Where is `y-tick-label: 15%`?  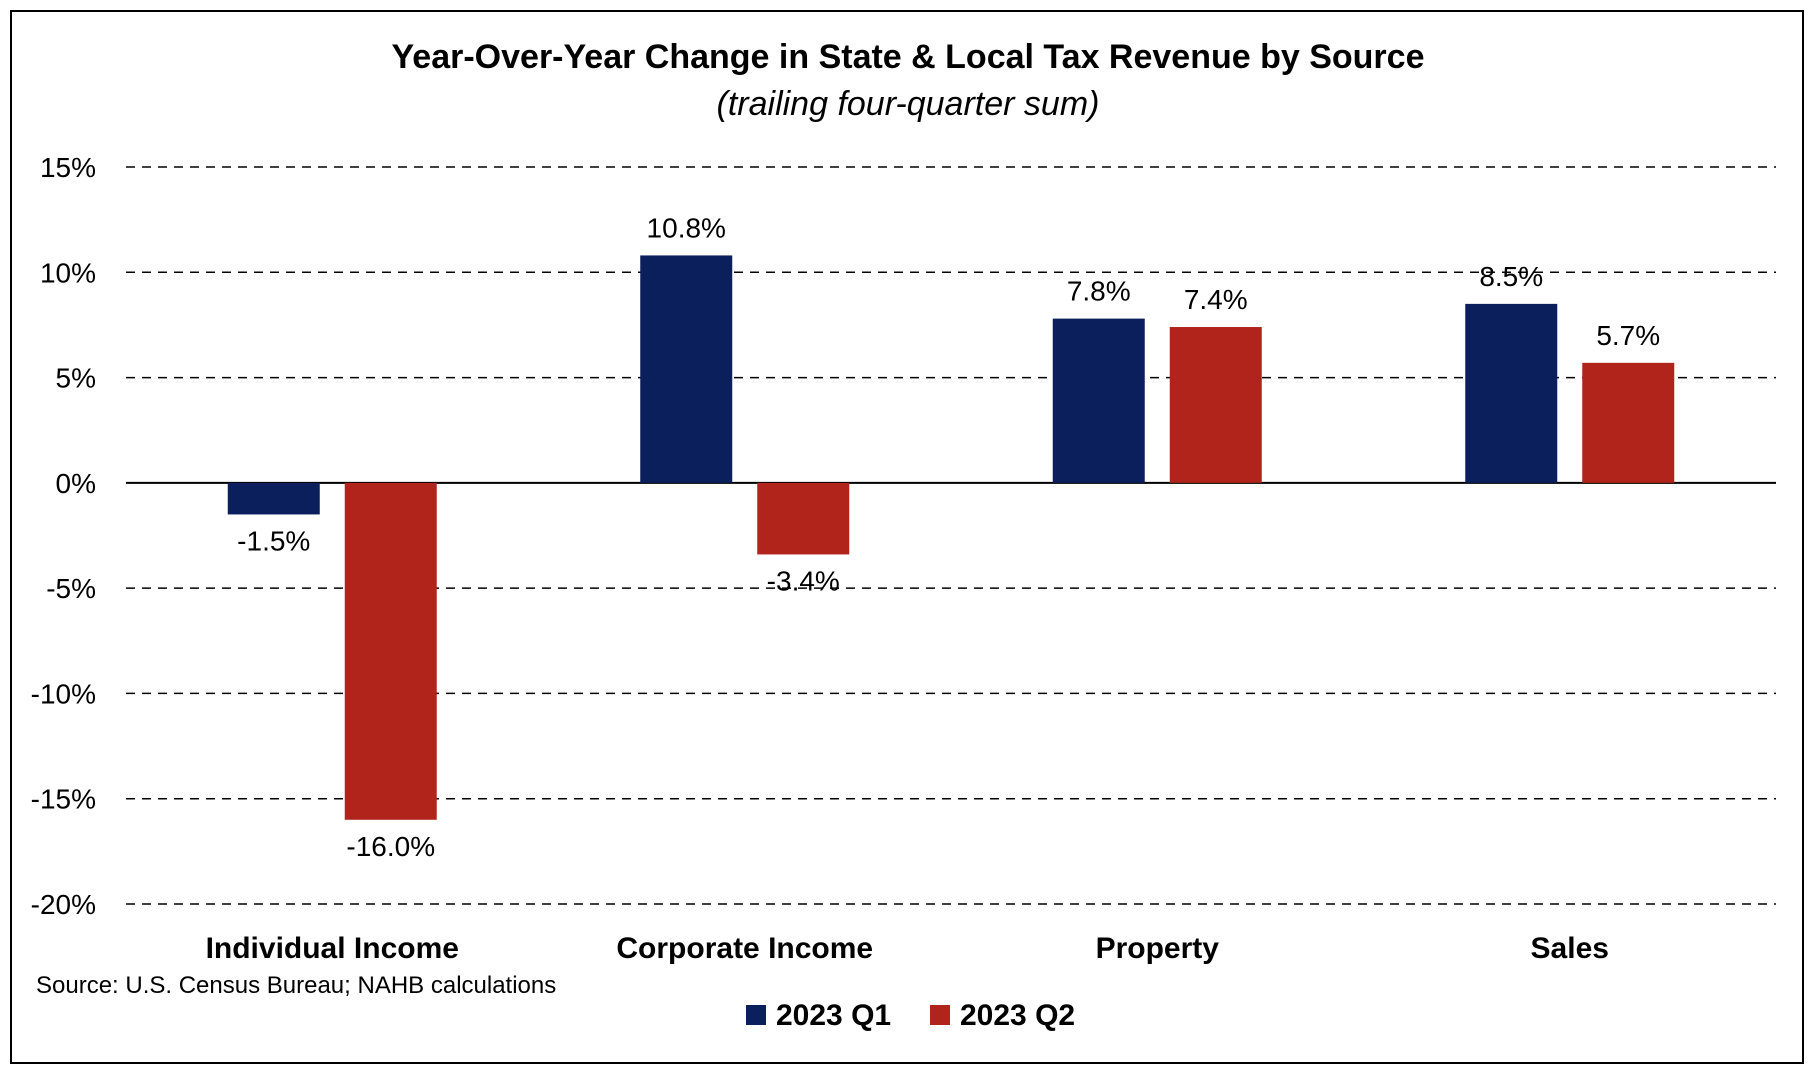 y-tick-label: 15% is located at coordinates (68, 167).